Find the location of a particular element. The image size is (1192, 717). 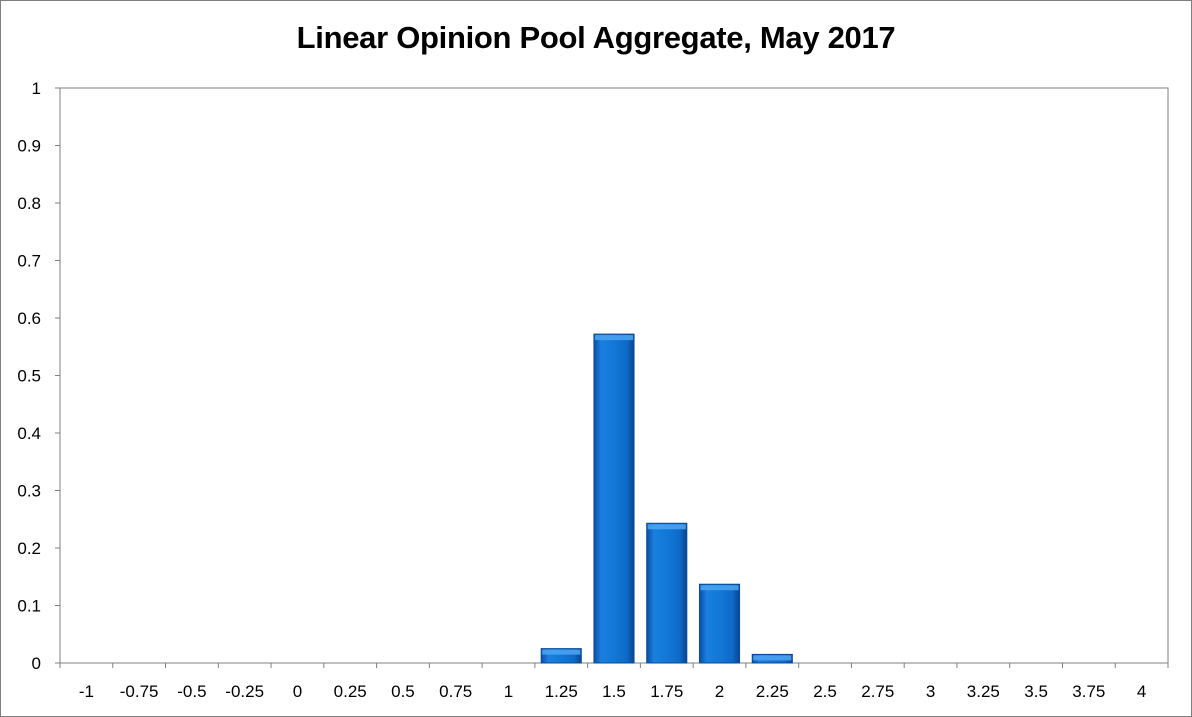

y-axis: 0 0.1 0.2 0.3 0.4 0.5 0.6 0.7 0.8 0.9 1 is located at coordinates (38, 376).